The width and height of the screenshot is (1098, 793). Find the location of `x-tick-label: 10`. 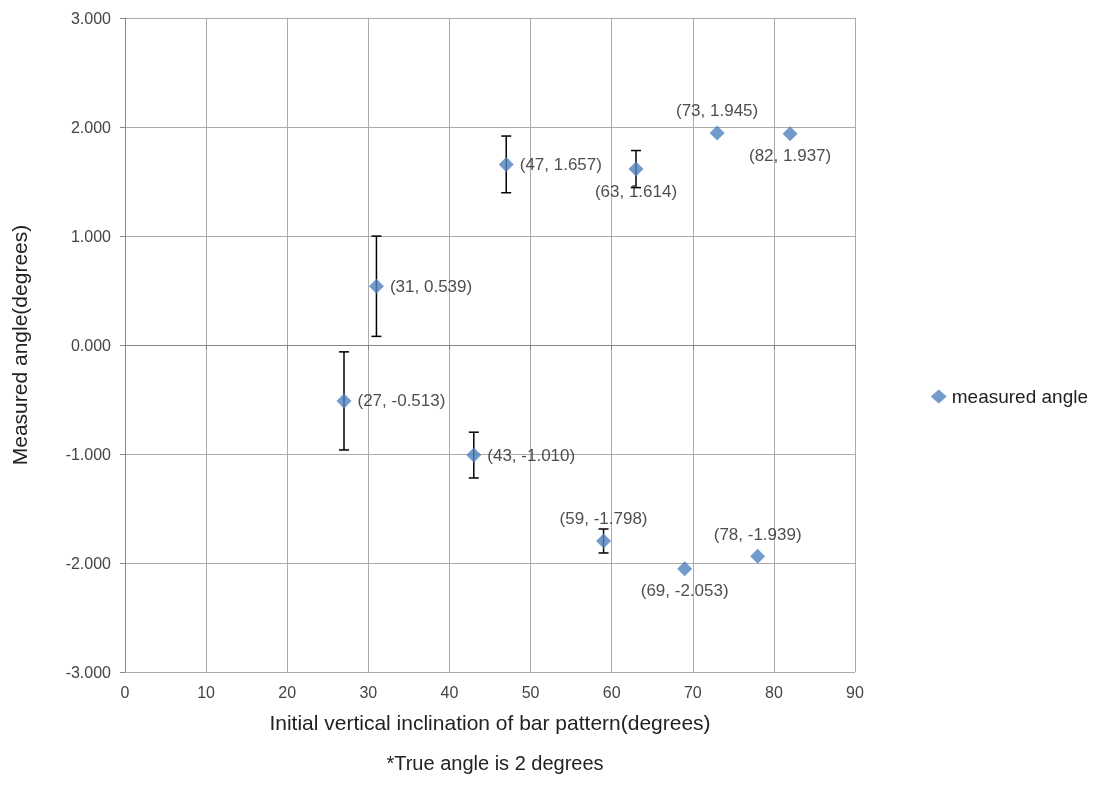

x-tick-label: 10 is located at coordinates (206, 692).